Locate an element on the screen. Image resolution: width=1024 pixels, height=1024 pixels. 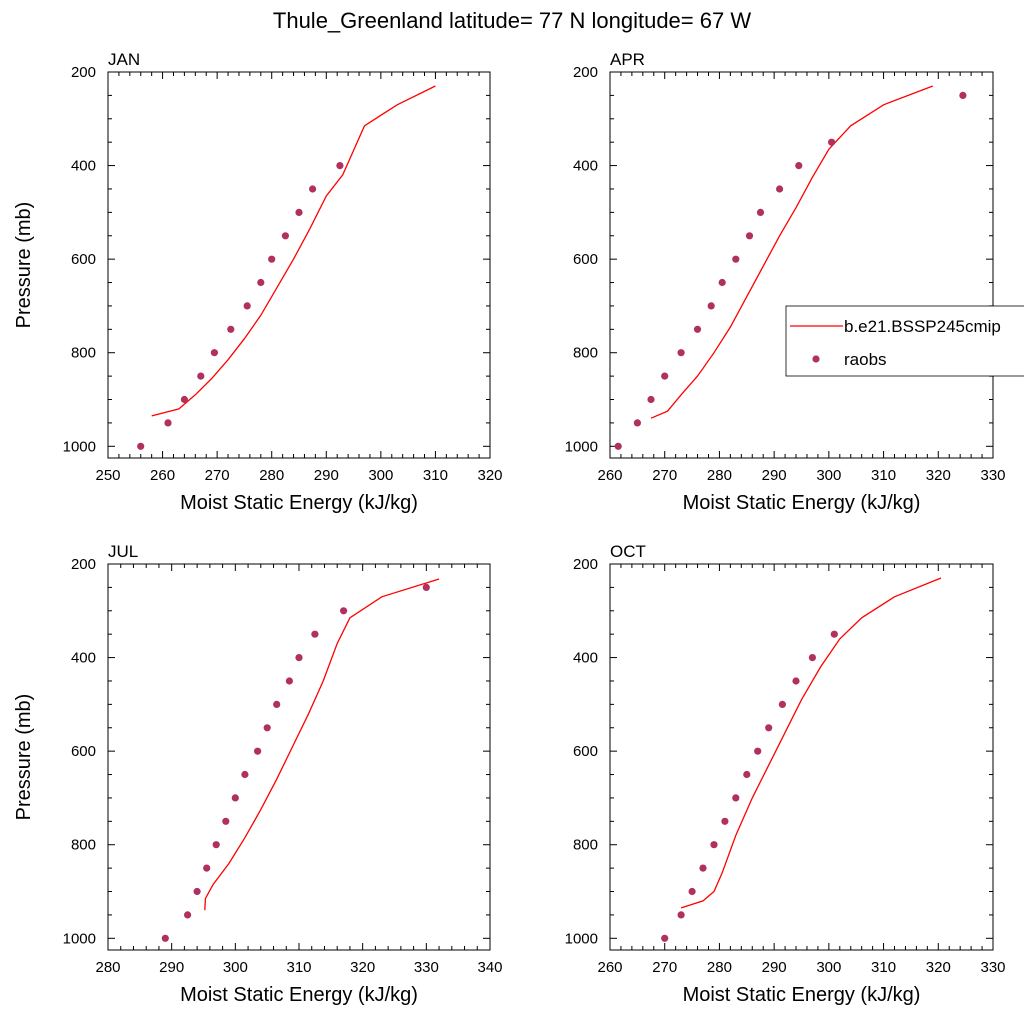
x-tick-label: 260 is located at coordinates (162, 475).